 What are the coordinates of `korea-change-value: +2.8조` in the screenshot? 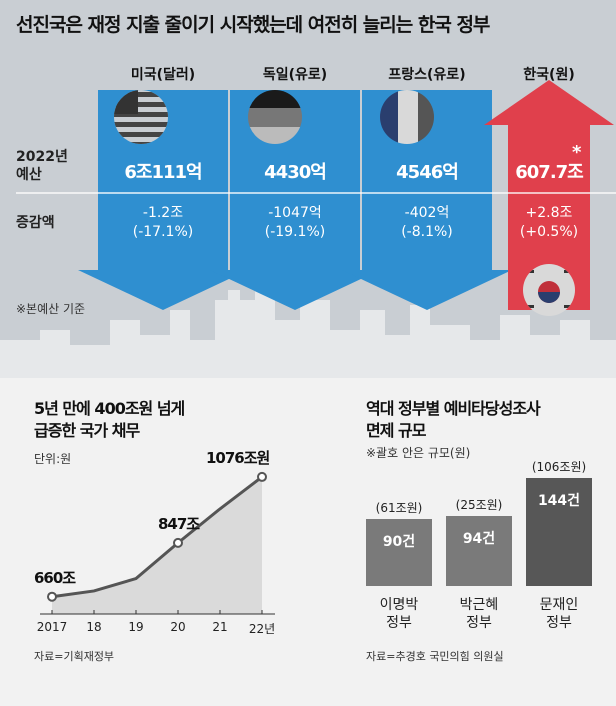 It's located at (549, 213).